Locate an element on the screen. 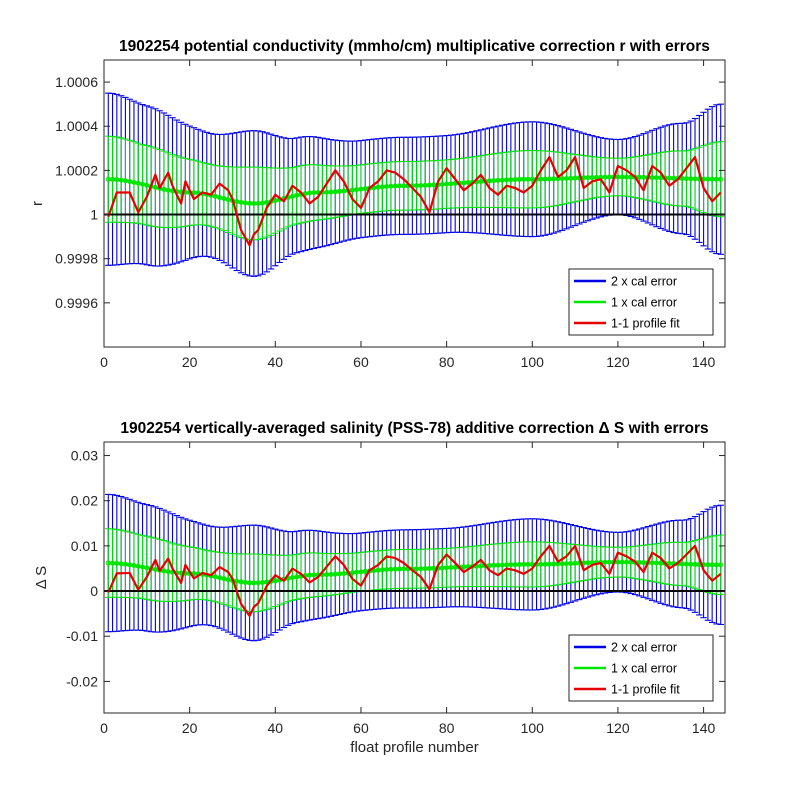 The image size is (800, 800). y-tick-label: 0.9998 is located at coordinates (76, 259).